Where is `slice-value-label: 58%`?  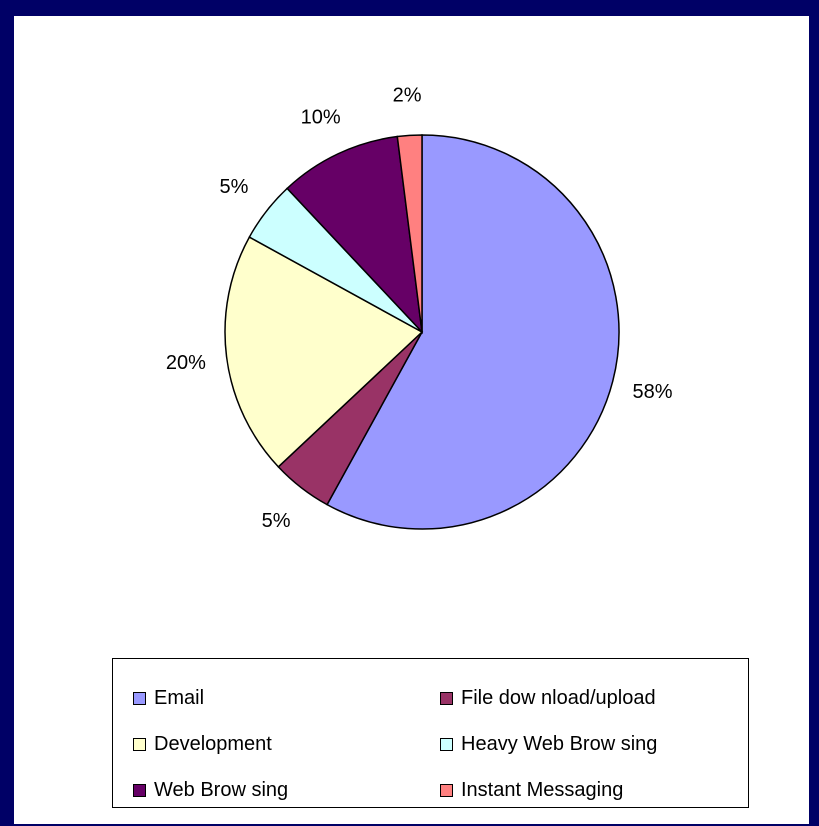
slice-value-label: 58% is located at coordinates (653, 392).